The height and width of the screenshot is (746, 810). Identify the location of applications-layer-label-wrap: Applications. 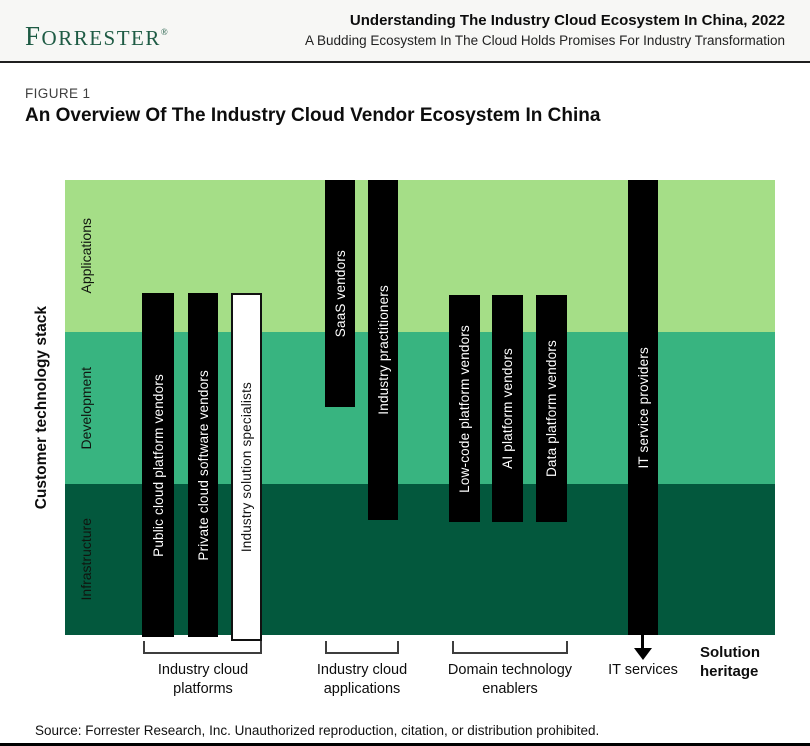
(86, 256).